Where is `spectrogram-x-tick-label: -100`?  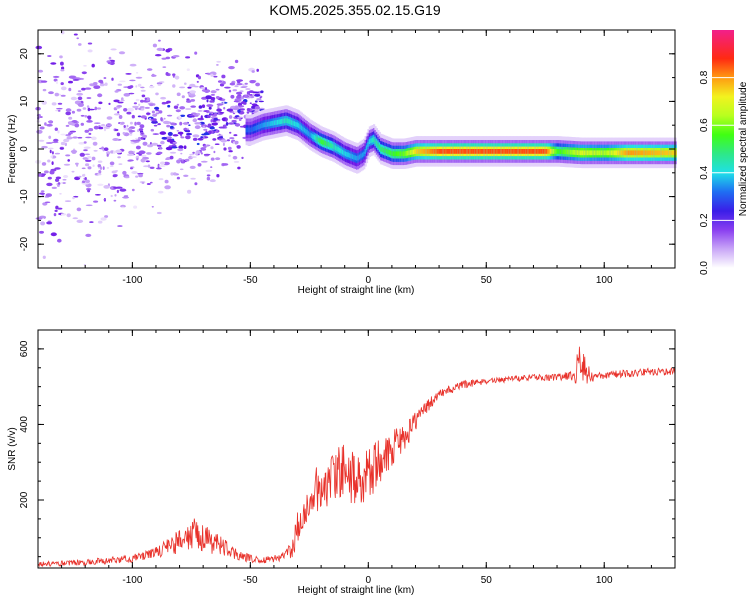
spectrogram-x-tick-label: -100 is located at coordinates (132, 280).